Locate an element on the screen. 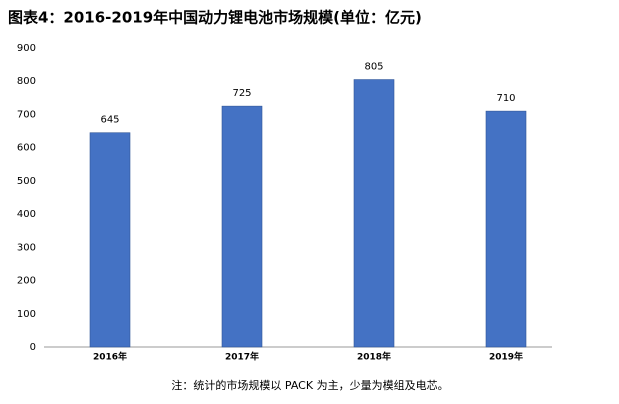 The width and height of the screenshot is (619, 404). y-tick-label: 700 is located at coordinates (26, 114).